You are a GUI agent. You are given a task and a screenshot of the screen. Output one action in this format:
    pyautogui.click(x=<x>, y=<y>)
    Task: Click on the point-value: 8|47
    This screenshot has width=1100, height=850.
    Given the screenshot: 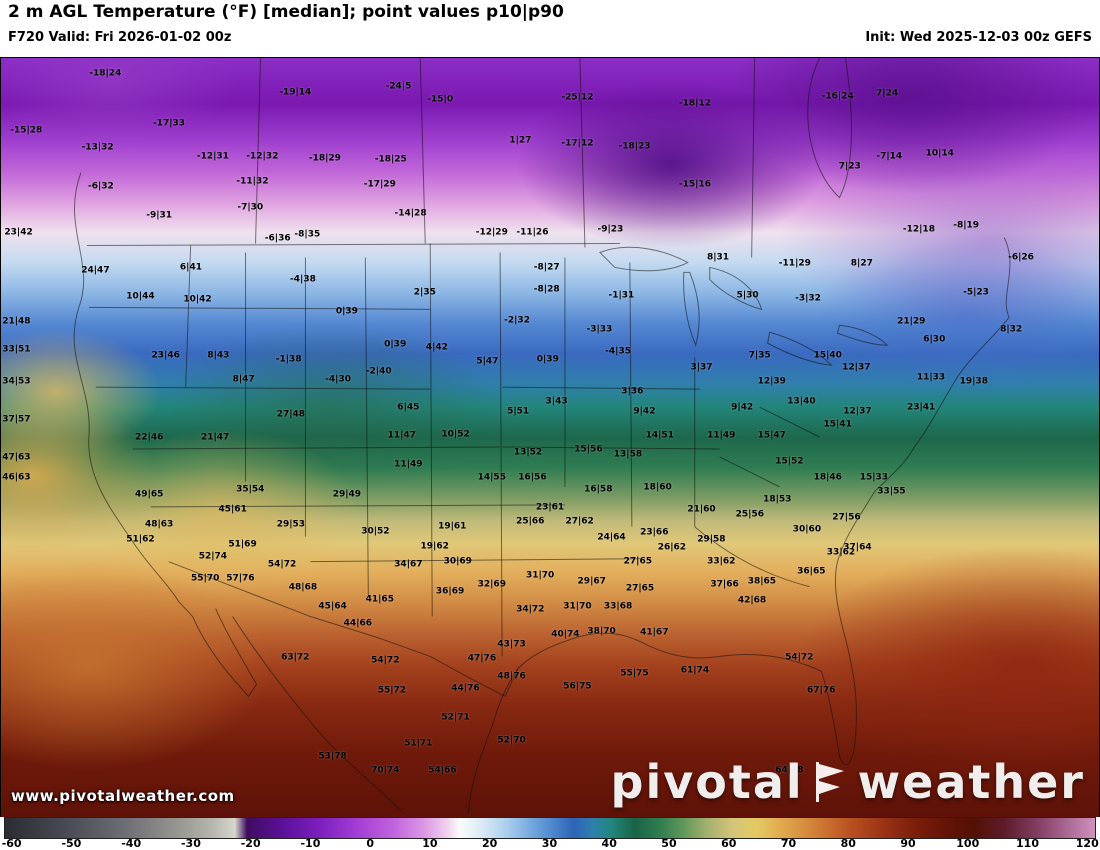 What is the action you would take?
    pyautogui.click(x=243, y=379)
    